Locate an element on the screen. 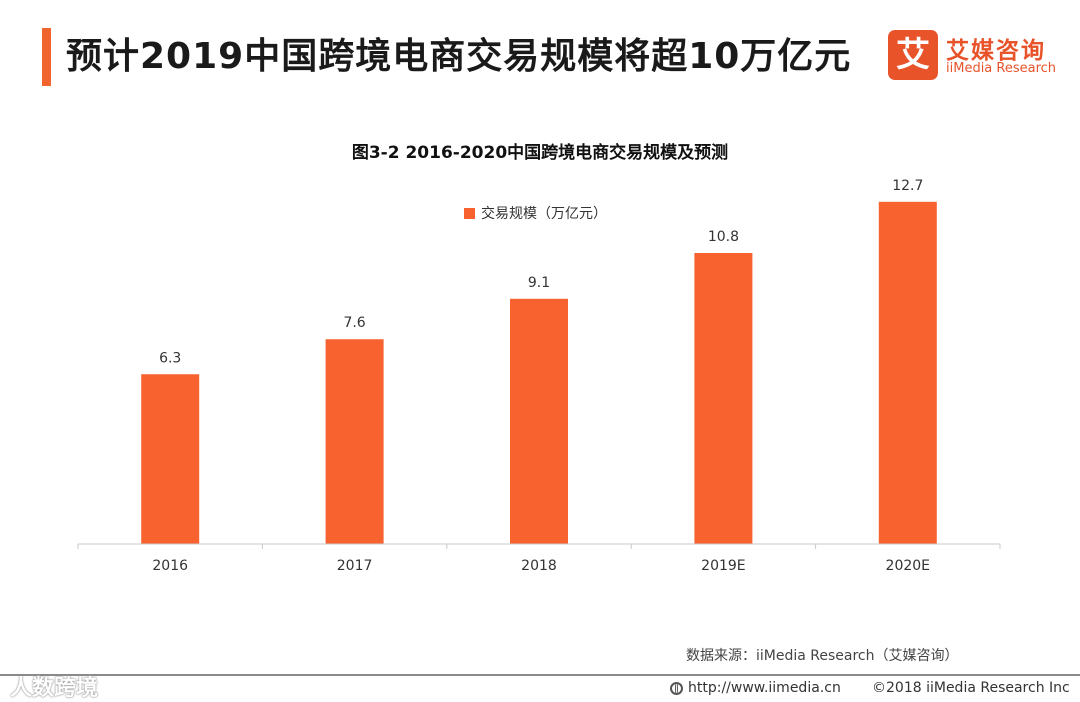 The image size is (1080, 702). logo-name-cn: 艾媒咨询 is located at coordinates (996, 51).